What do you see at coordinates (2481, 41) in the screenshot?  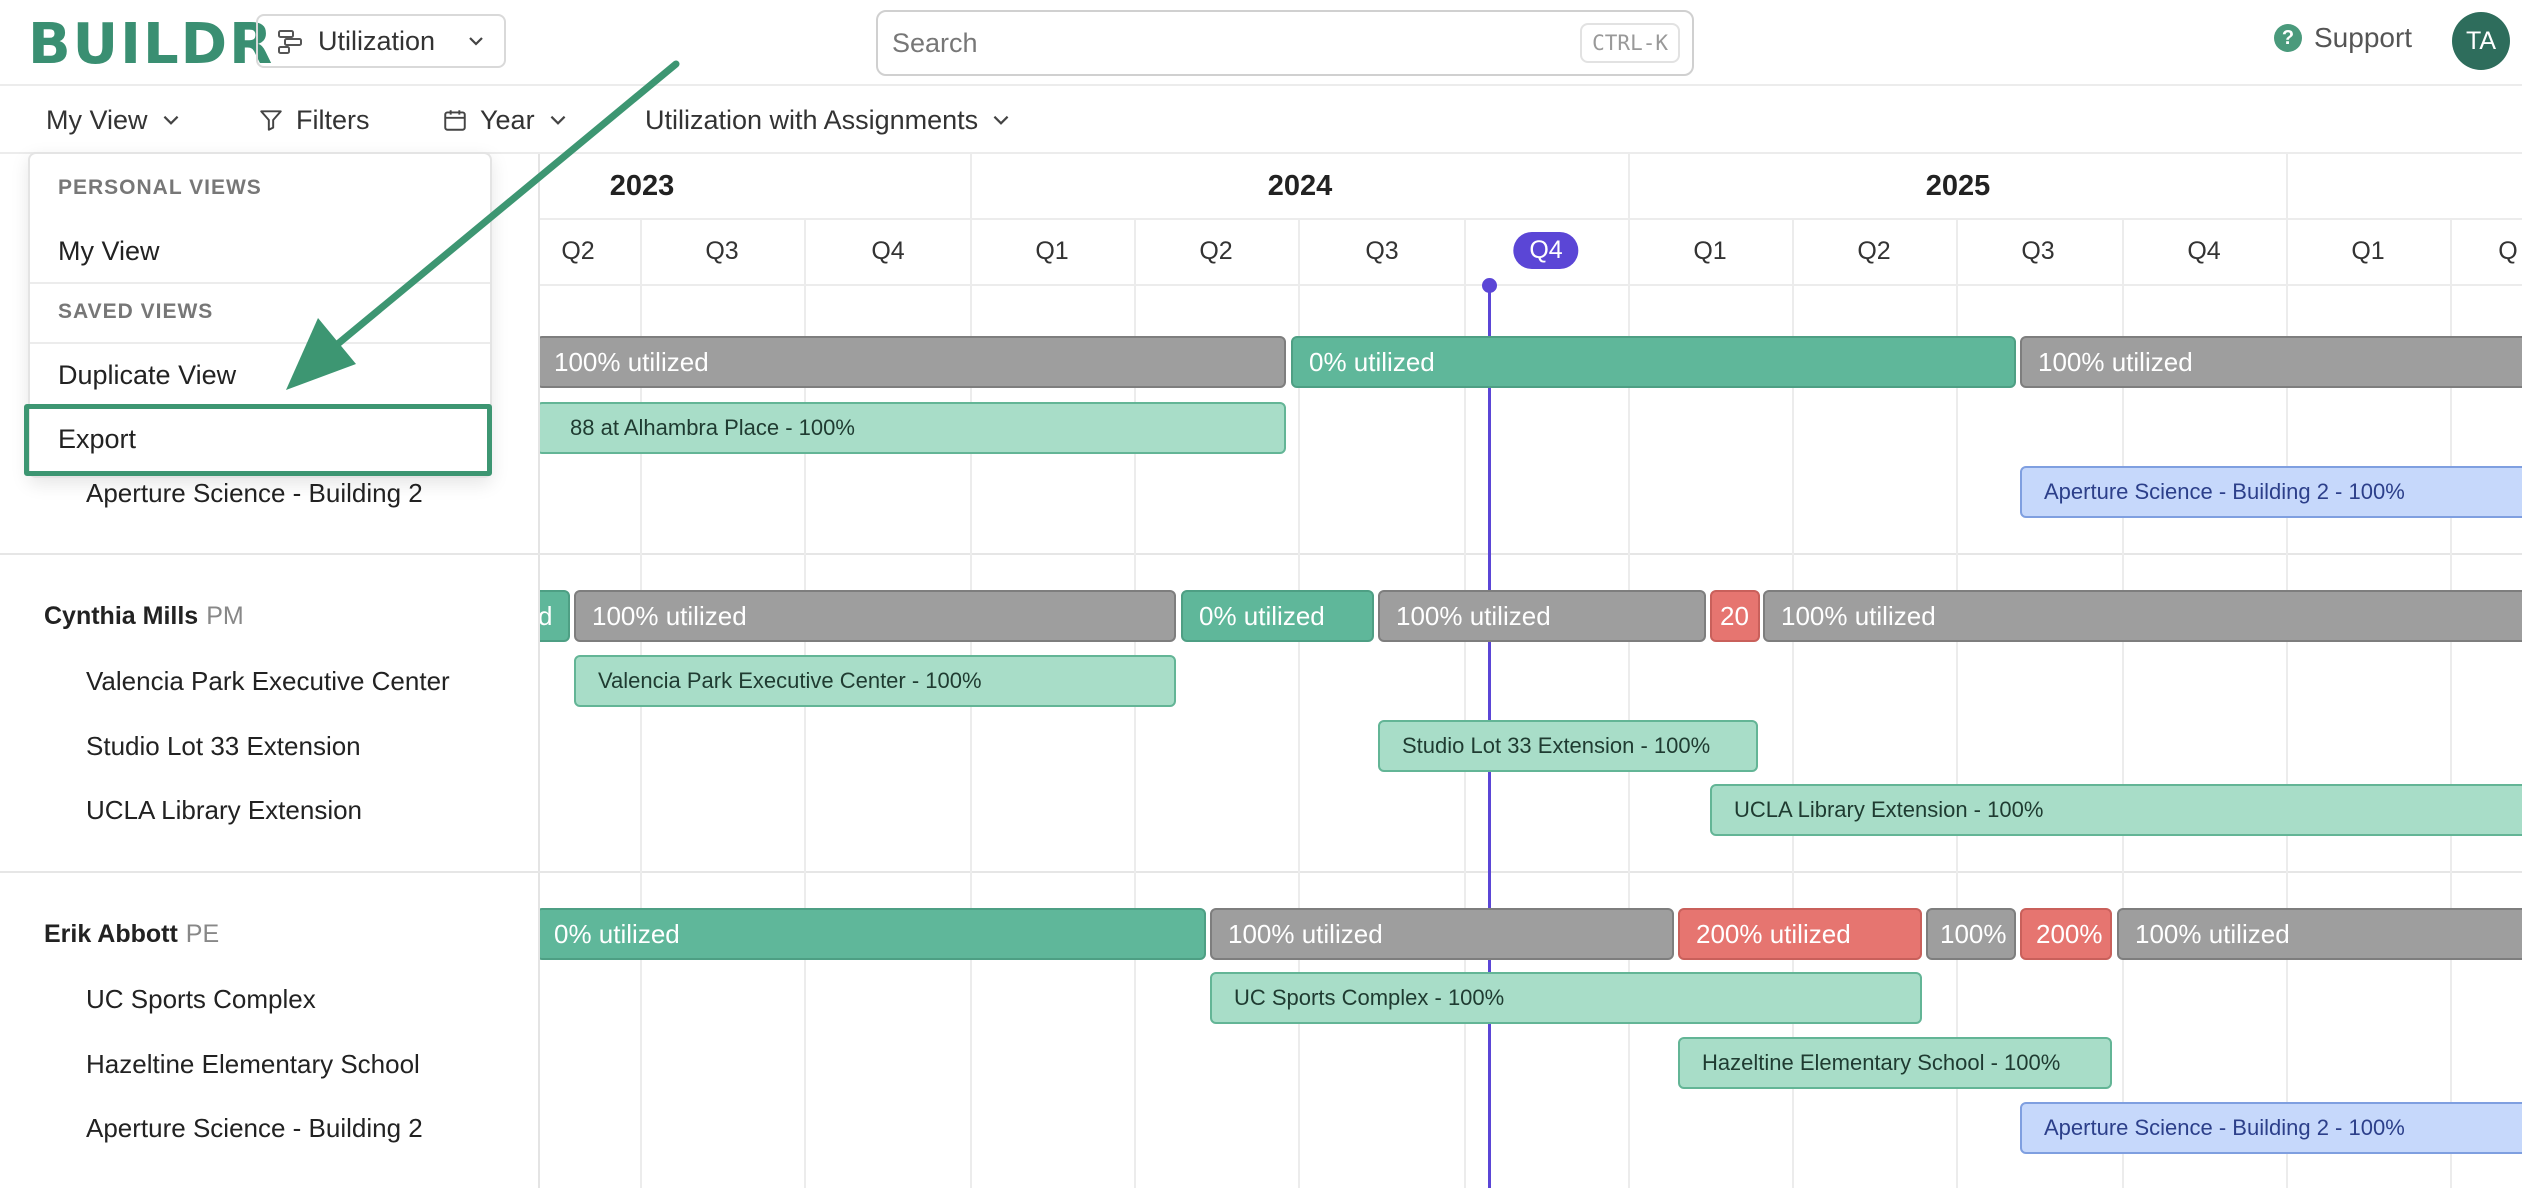 I see `user-avatar: TA` at bounding box center [2481, 41].